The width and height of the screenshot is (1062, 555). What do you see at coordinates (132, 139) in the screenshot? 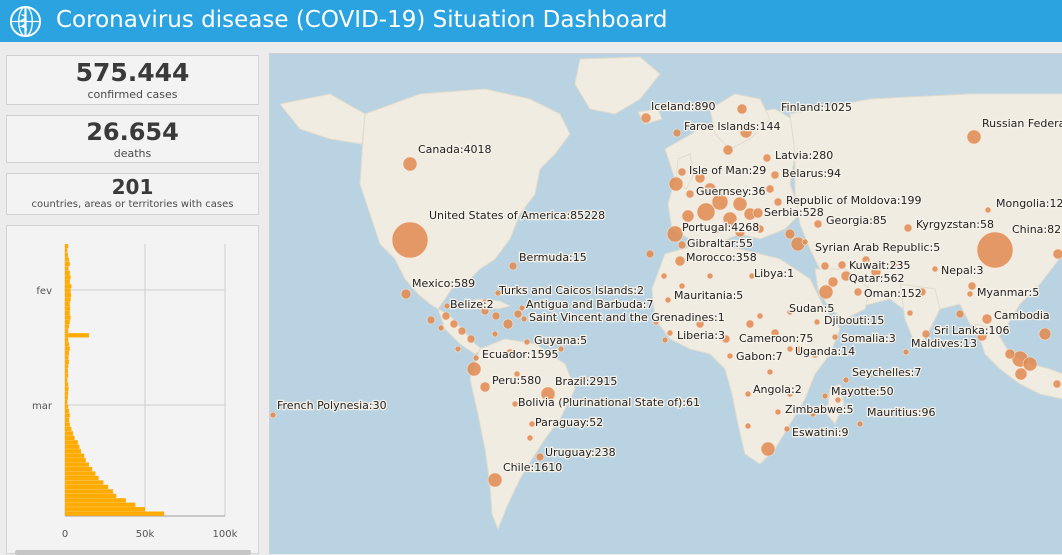
I see `deaths-panel: 26.654 deaths` at bounding box center [132, 139].